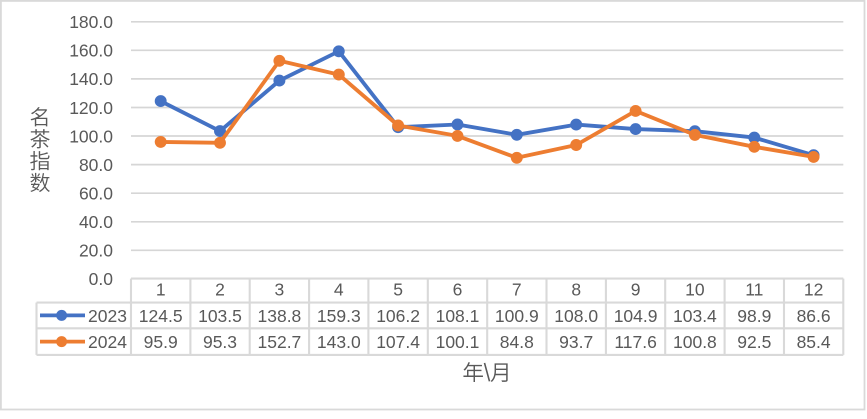 The image size is (867, 419). Describe the element at coordinates (339, 290) in the screenshot. I see `svg-text: 4` at that location.